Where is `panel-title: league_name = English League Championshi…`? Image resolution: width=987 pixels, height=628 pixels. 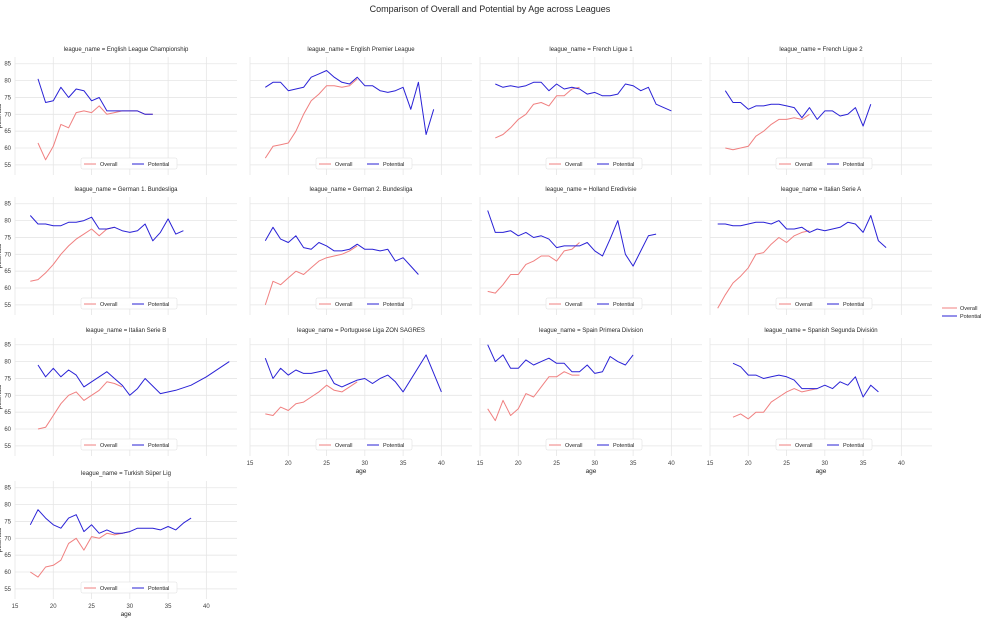
panel-title: league_name = English League Championshi… is located at coordinates (126, 50).